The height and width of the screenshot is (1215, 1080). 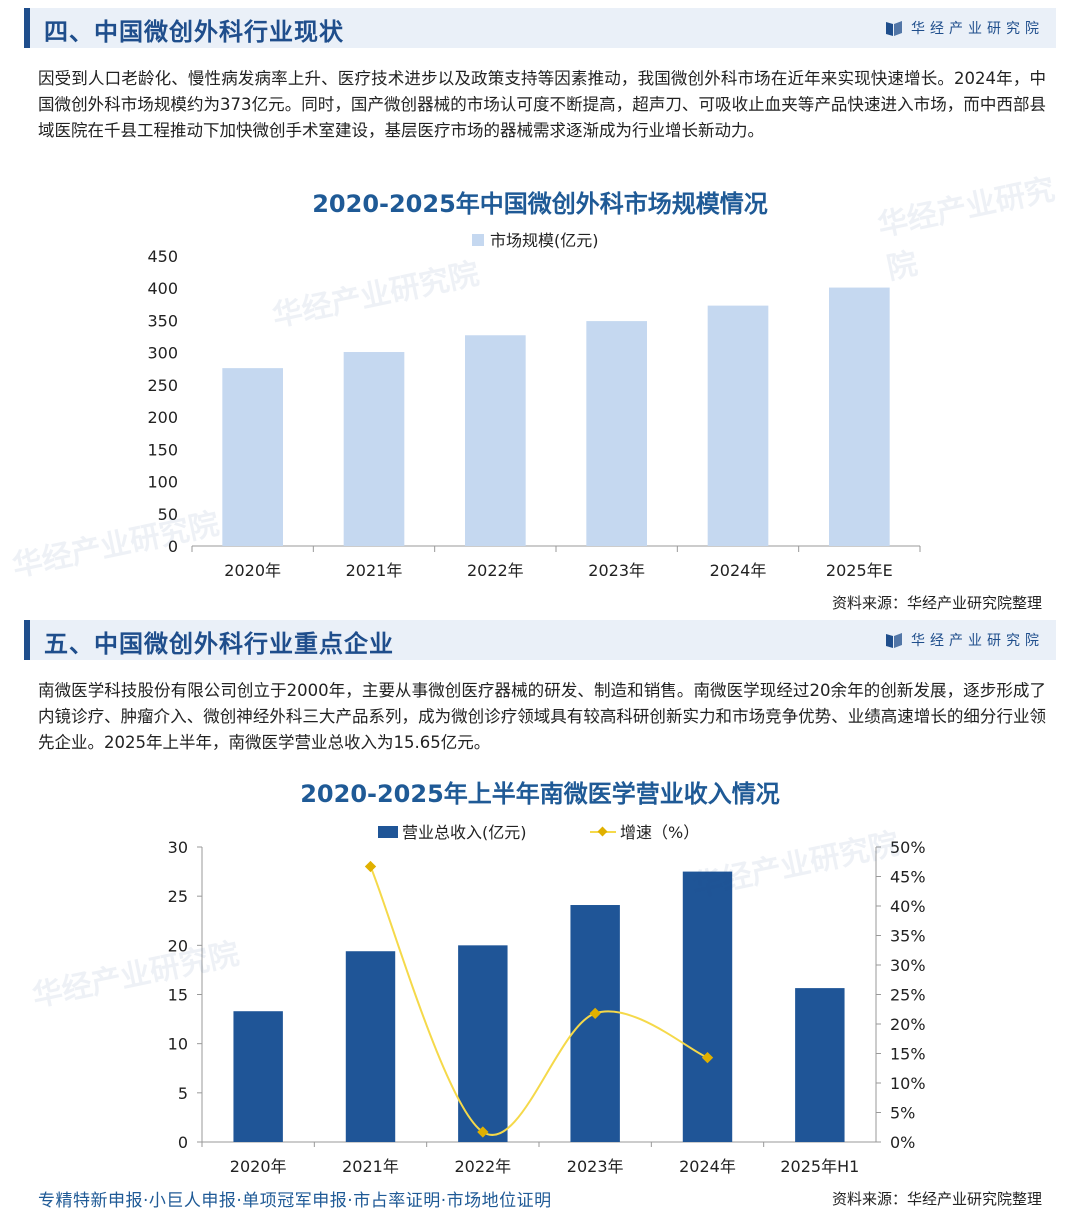 I want to click on y-tick-label: 150, so click(x=162, y=449).